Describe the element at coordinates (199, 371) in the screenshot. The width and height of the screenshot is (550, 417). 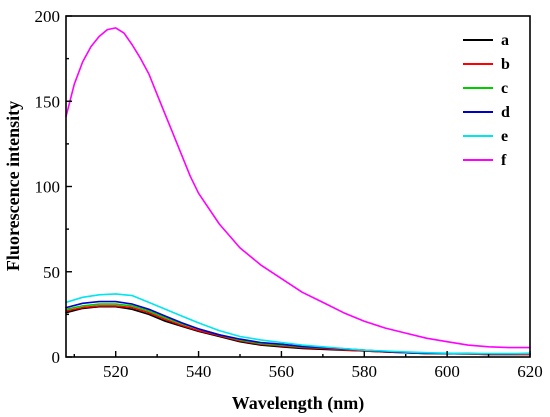
I see `x-tick-label: 540` at that location.